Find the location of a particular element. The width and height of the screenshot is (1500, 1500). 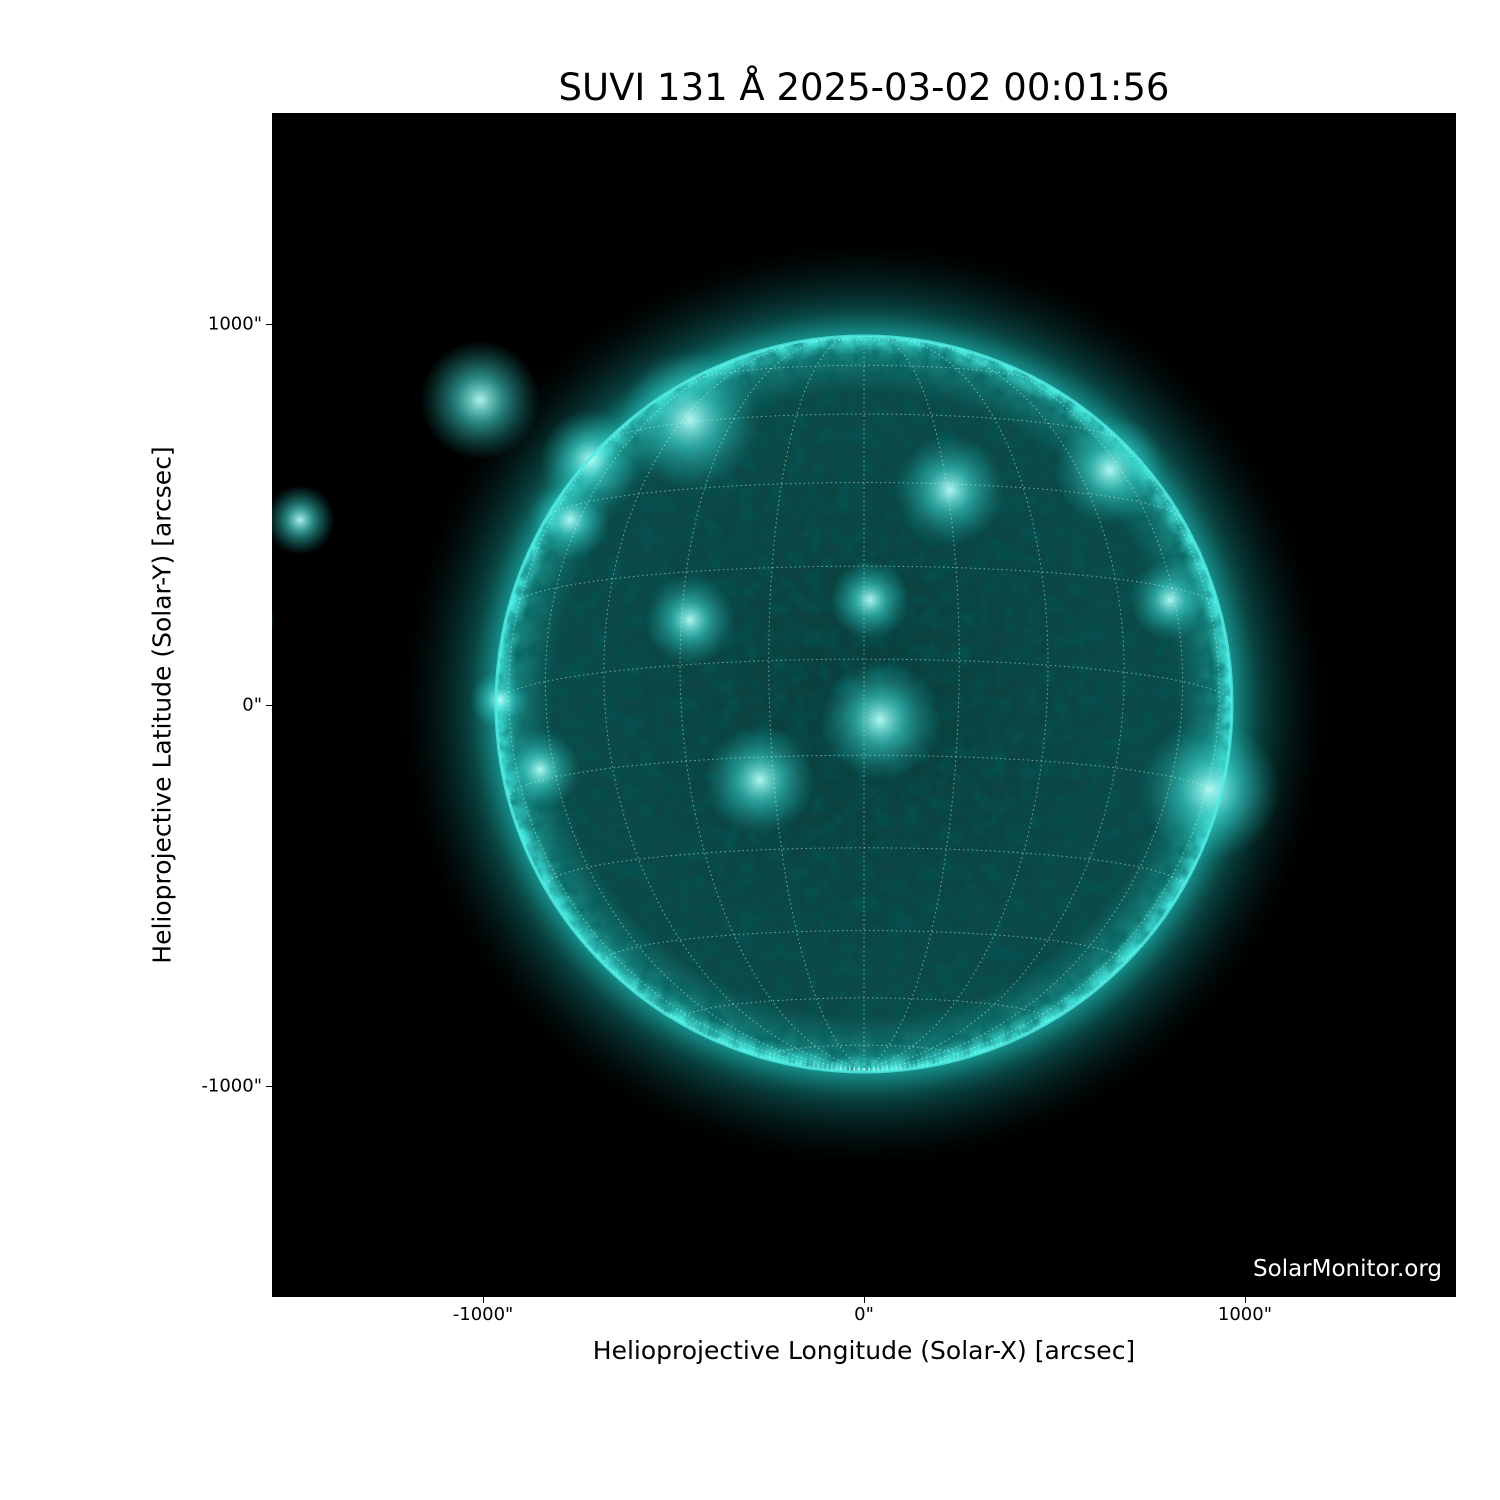

y-tick-label: 0" is located at coordinates (252, 705).